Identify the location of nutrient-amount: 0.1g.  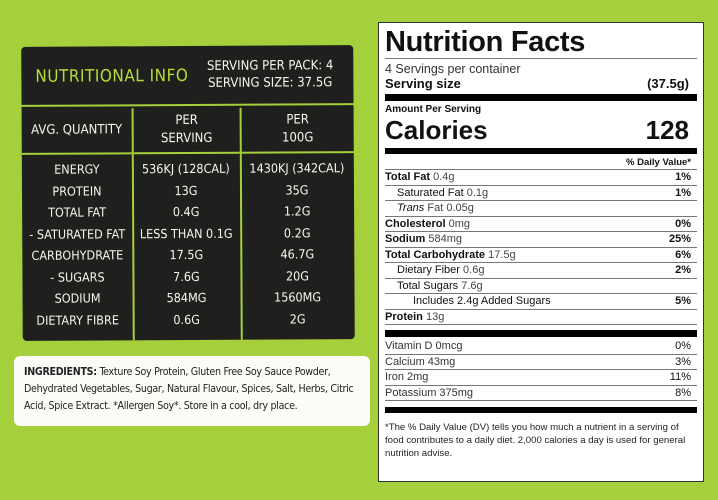
(477, 192).